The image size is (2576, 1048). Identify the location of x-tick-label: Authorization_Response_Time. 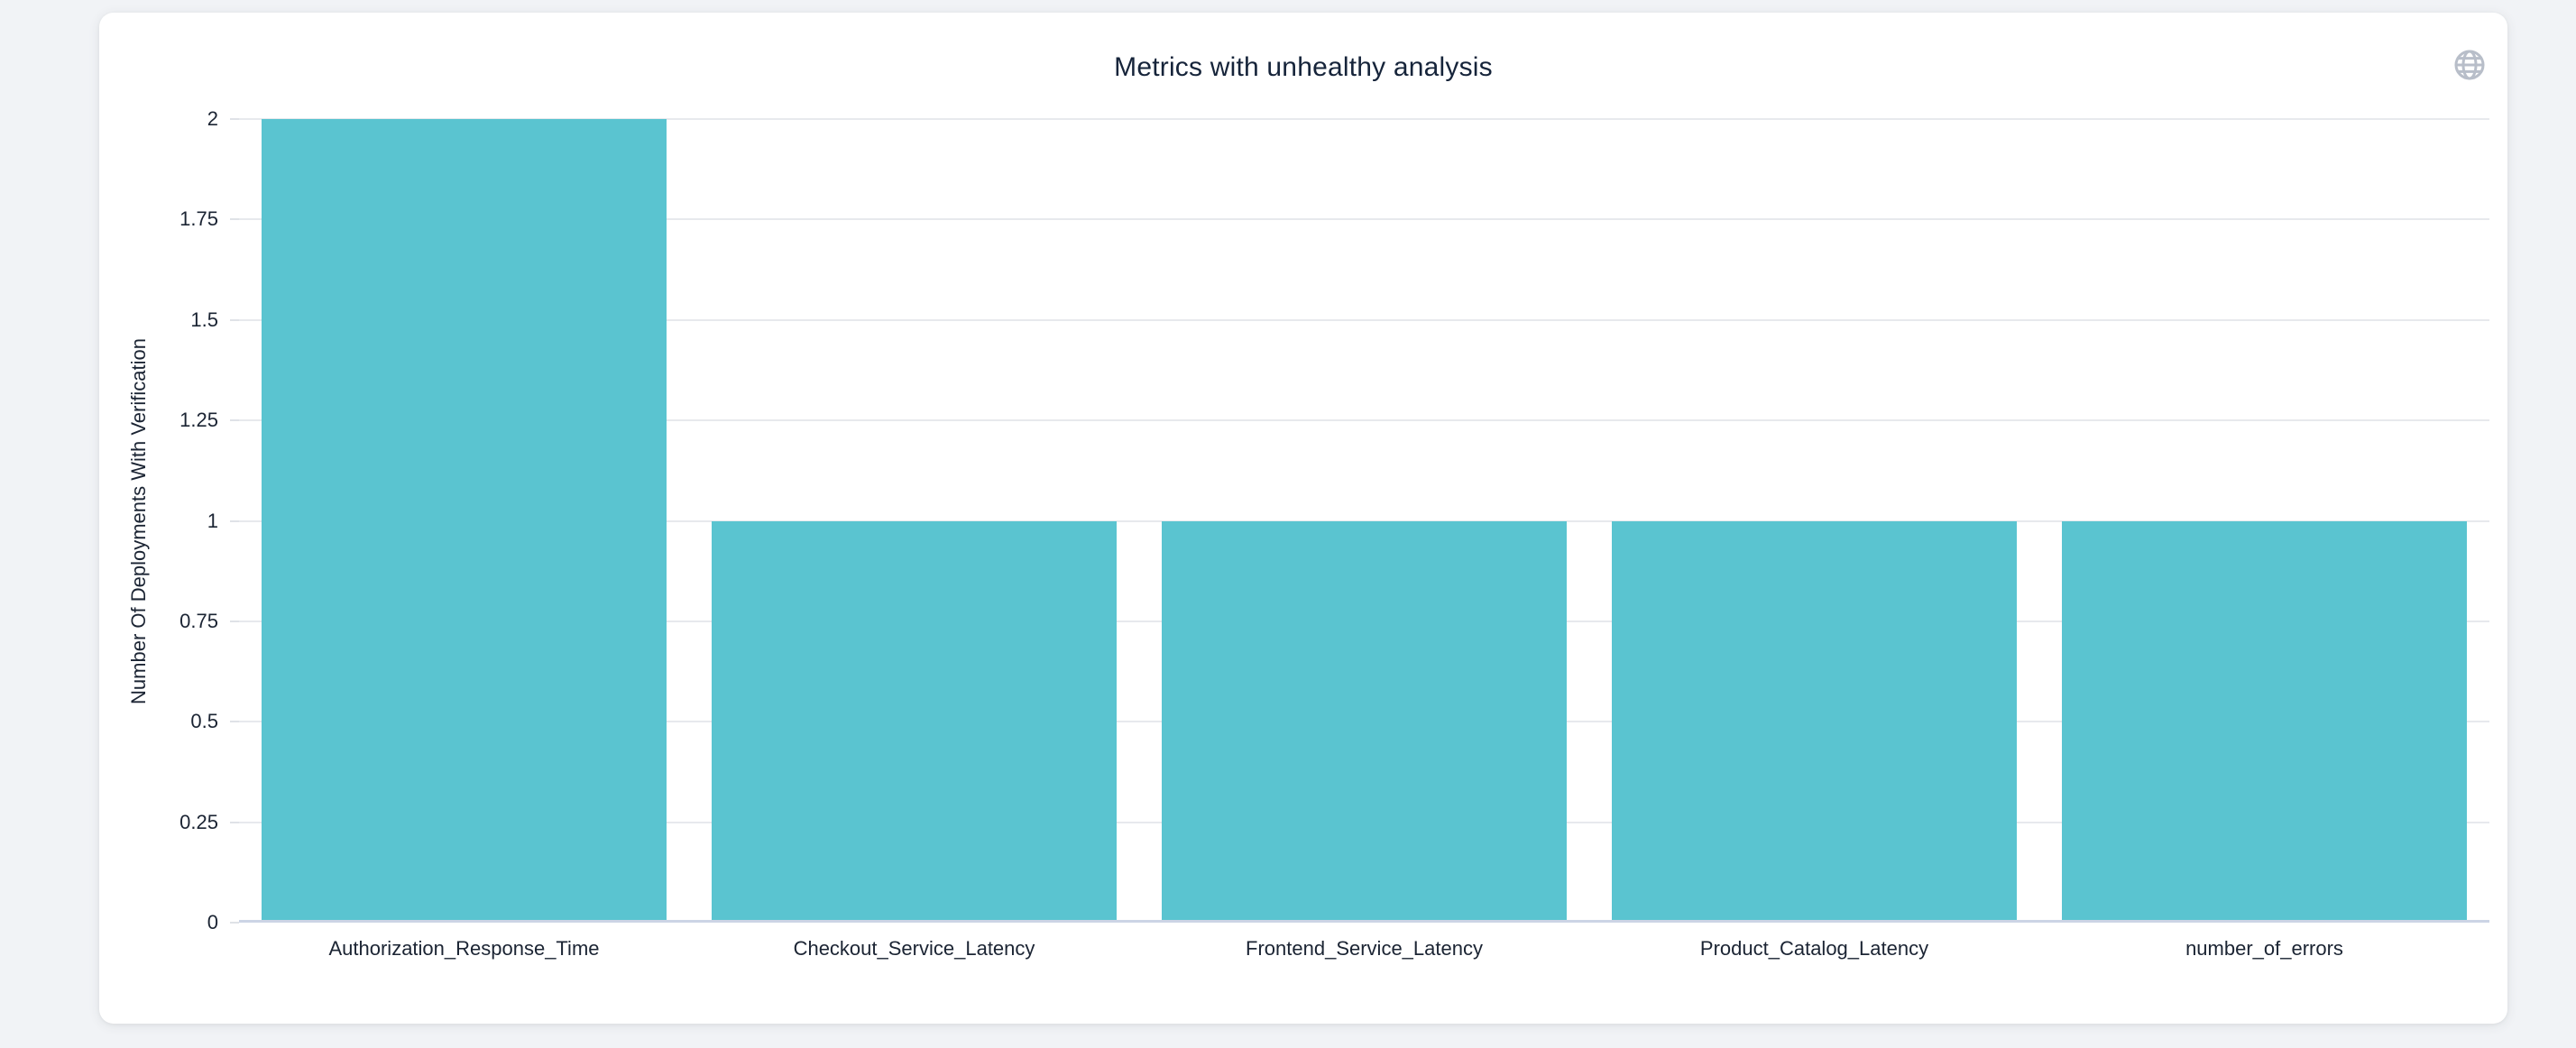
(464, 948).